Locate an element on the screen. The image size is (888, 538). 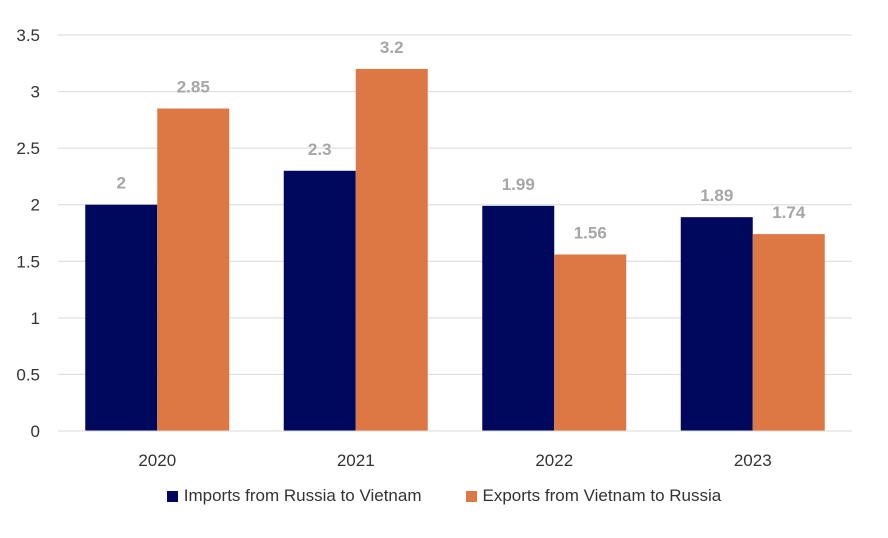
bar-imports-2020 is located at coordinates (121, 317).